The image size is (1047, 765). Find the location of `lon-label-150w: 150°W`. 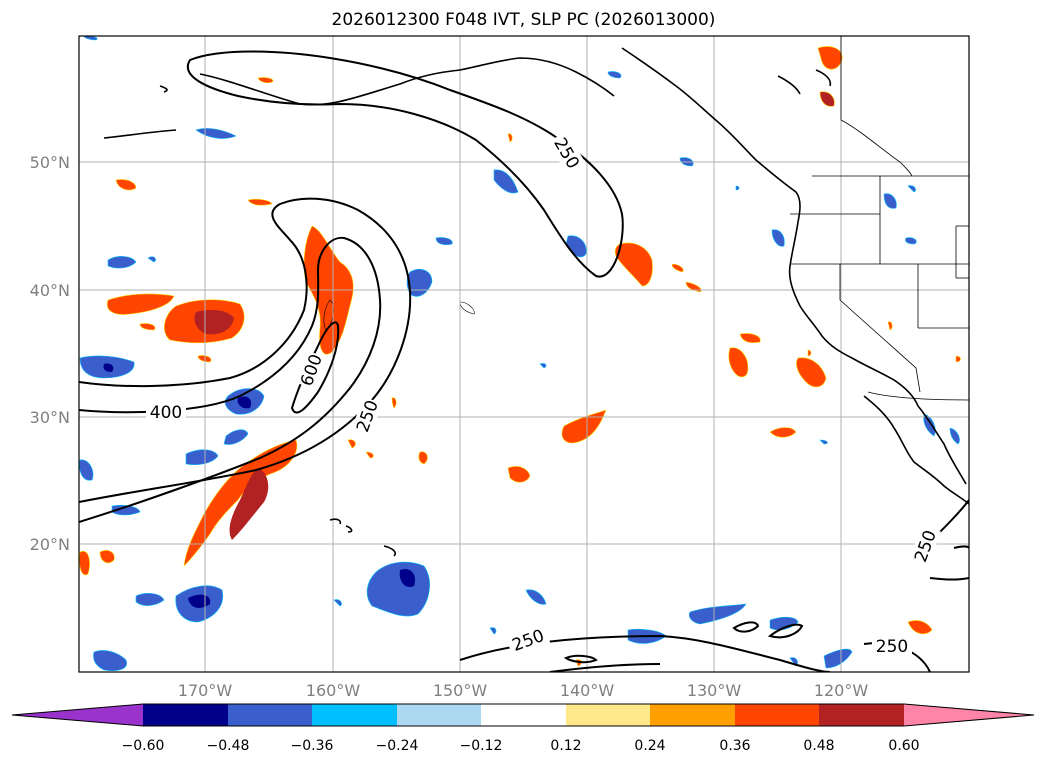

lon-label-150w: 150°W is located at coordinates (460, 690).